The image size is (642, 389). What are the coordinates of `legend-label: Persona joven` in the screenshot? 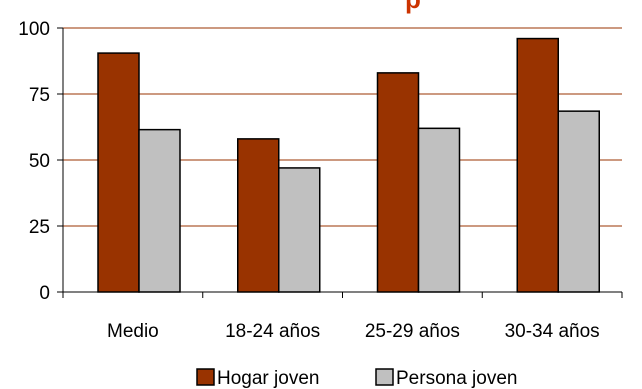 It's located at (456, 378).